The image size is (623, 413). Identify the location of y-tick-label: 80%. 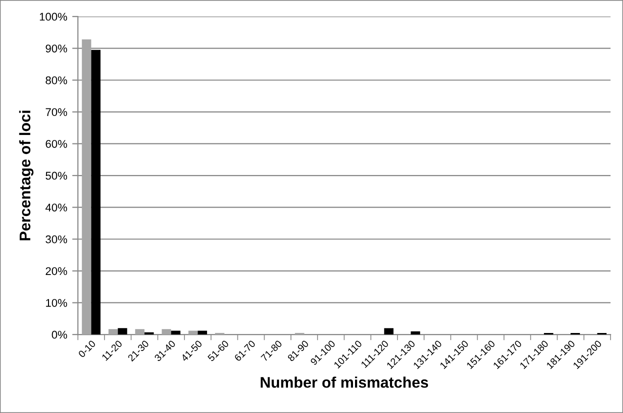
(57, 80).